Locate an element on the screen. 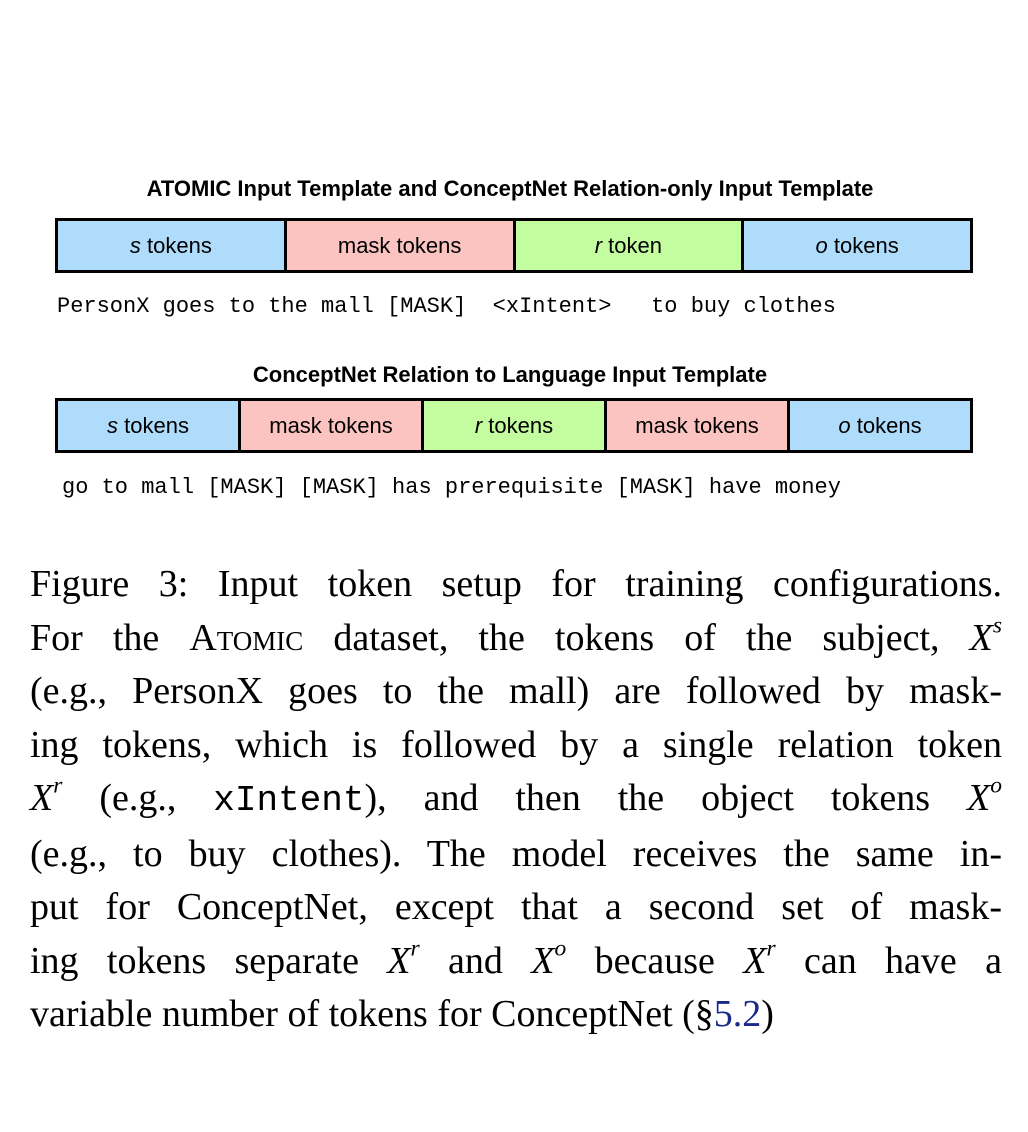 The width and height of the screenshot is (1028, 1132). caption-text: ing tokens separate is located at coordinates (209, 960).